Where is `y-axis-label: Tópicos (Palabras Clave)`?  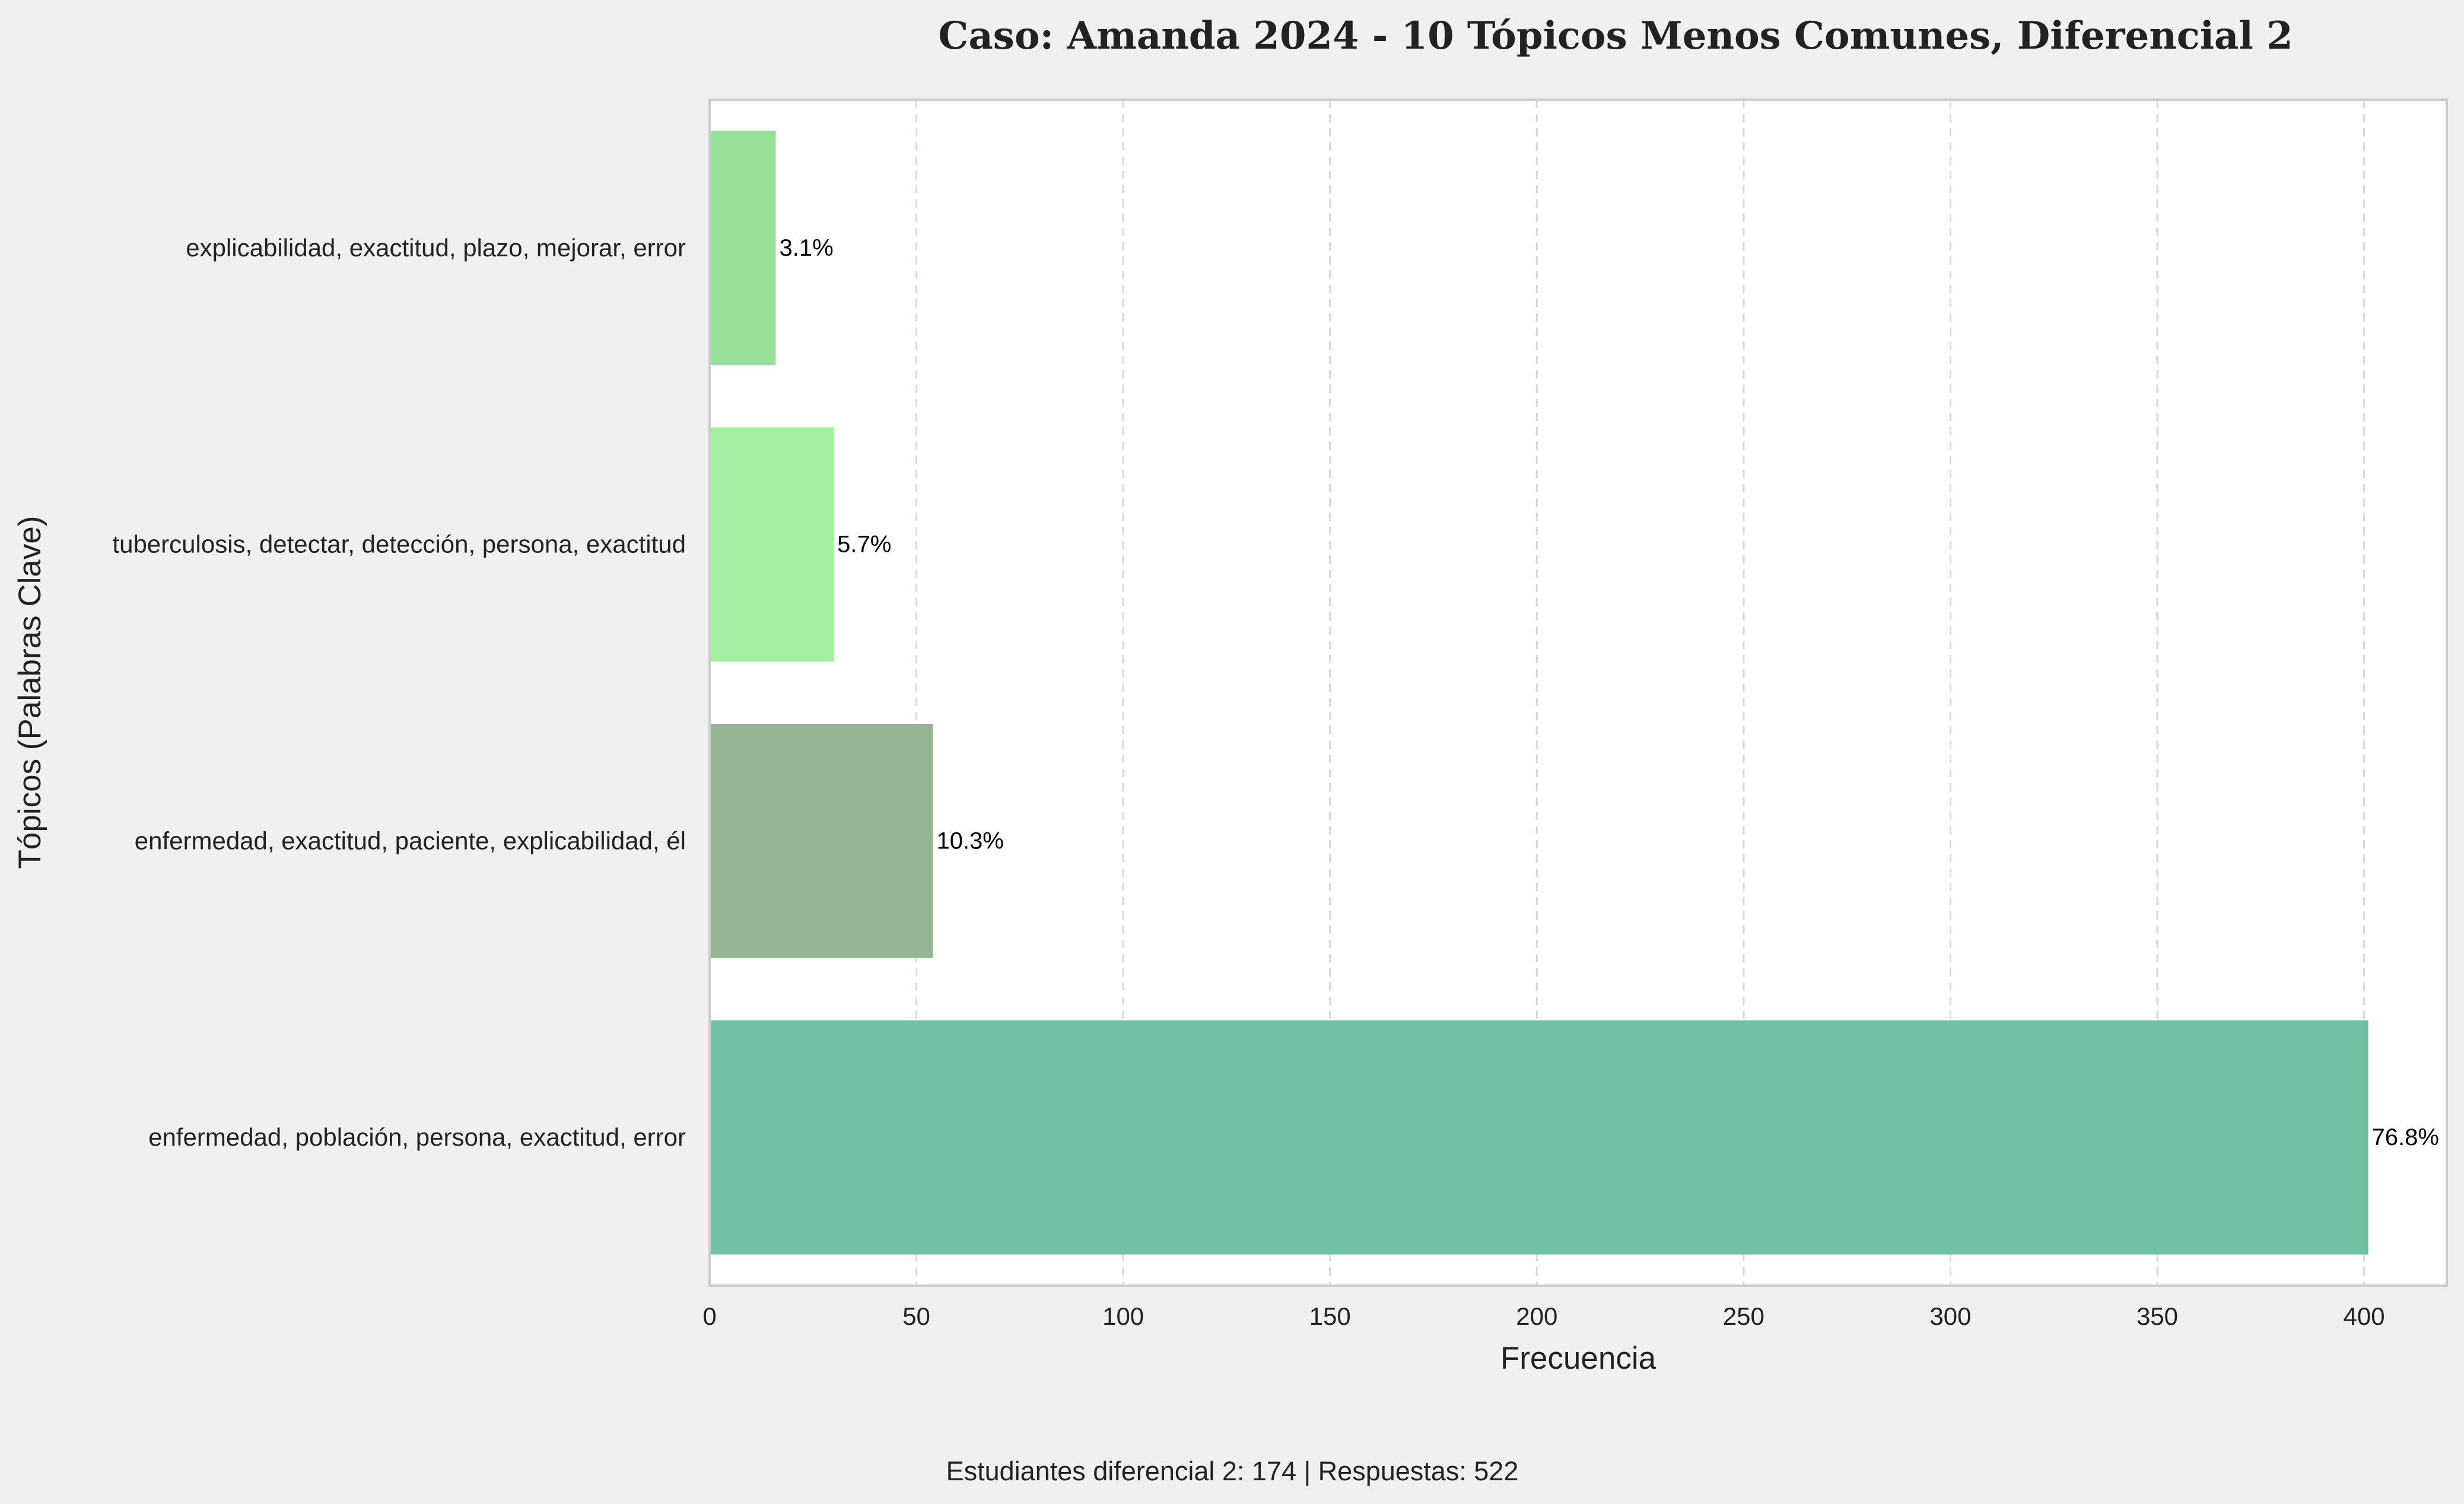
y-axis-label: Tópicos (Palabras Clave) is located at coordinates (29, 692).